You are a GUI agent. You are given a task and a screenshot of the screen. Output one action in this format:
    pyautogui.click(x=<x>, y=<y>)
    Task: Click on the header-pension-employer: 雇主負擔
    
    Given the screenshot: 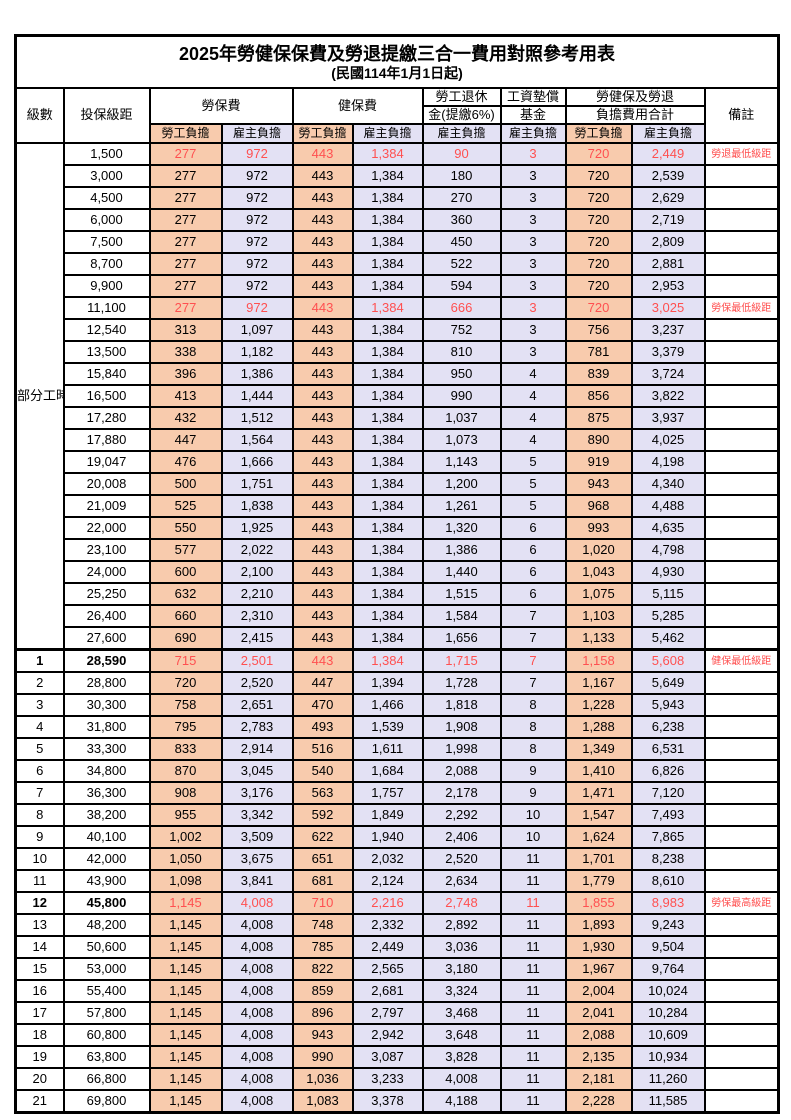 What is the action you would take?
    pyautogui.click(x=461, y=133)
    